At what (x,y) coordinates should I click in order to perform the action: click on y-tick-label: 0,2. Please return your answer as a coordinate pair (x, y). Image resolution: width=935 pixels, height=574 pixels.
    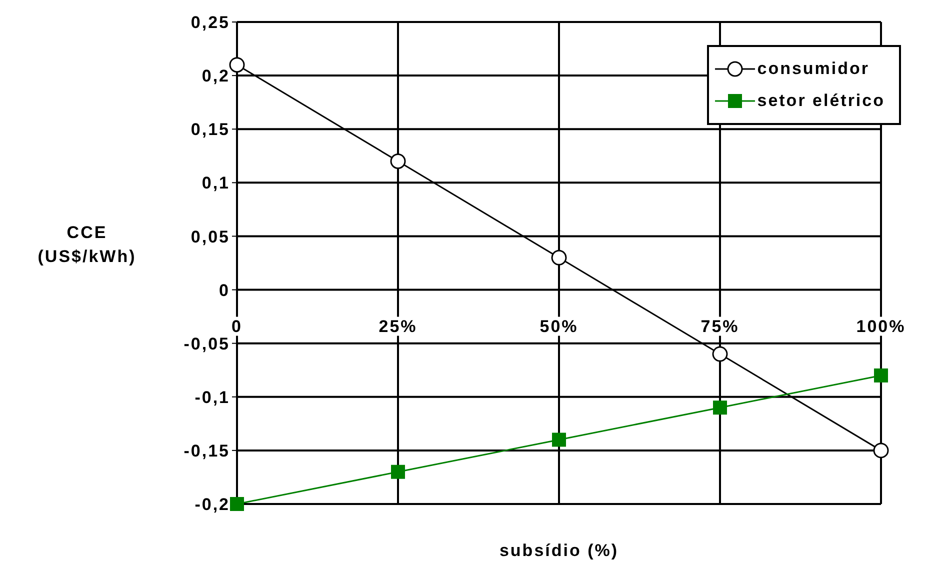
    Looking at the image, I should click on (216, 76).